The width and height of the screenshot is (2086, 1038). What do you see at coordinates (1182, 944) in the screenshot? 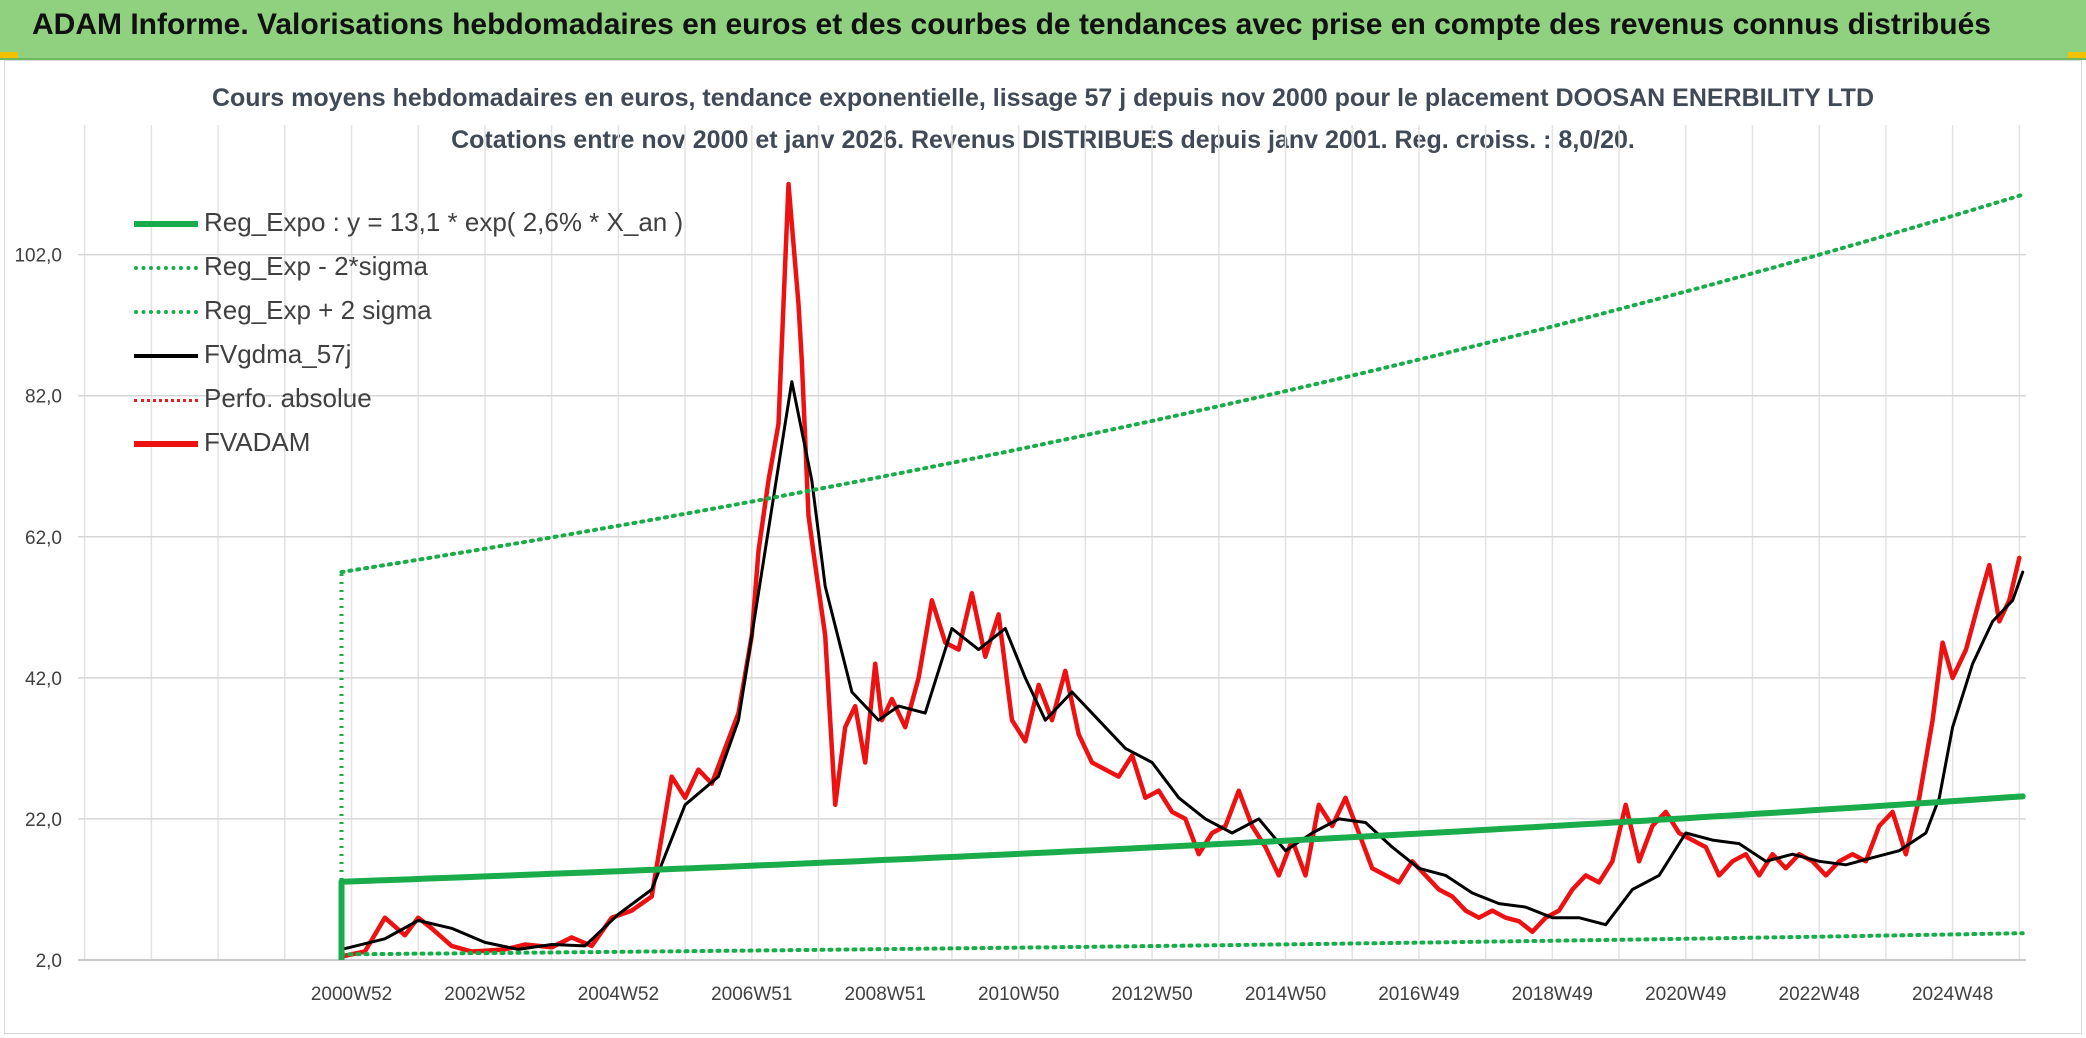
I see `series-reg-exp-minus-line` at bounding box center [1182, 944].